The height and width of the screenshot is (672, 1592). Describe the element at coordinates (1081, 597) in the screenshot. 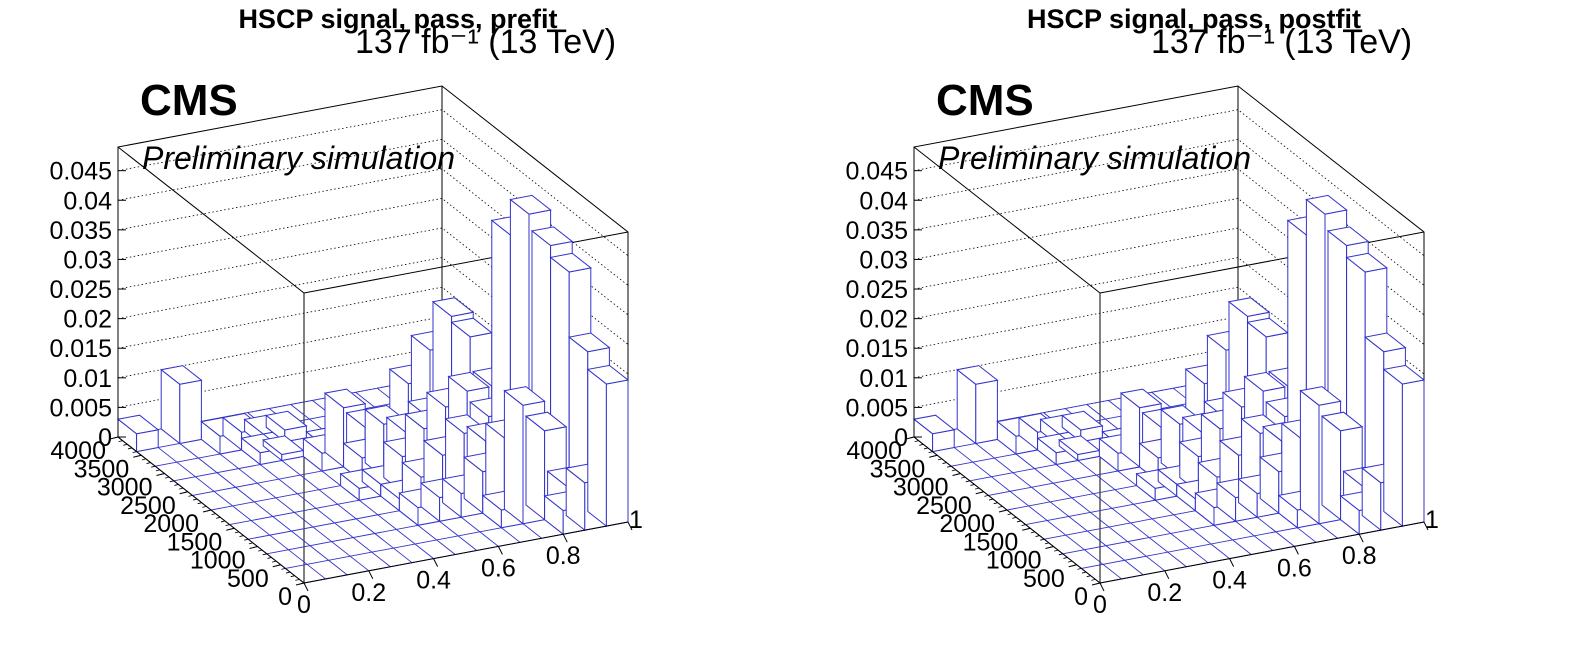

I see `y-tick-label: 0` at that location.